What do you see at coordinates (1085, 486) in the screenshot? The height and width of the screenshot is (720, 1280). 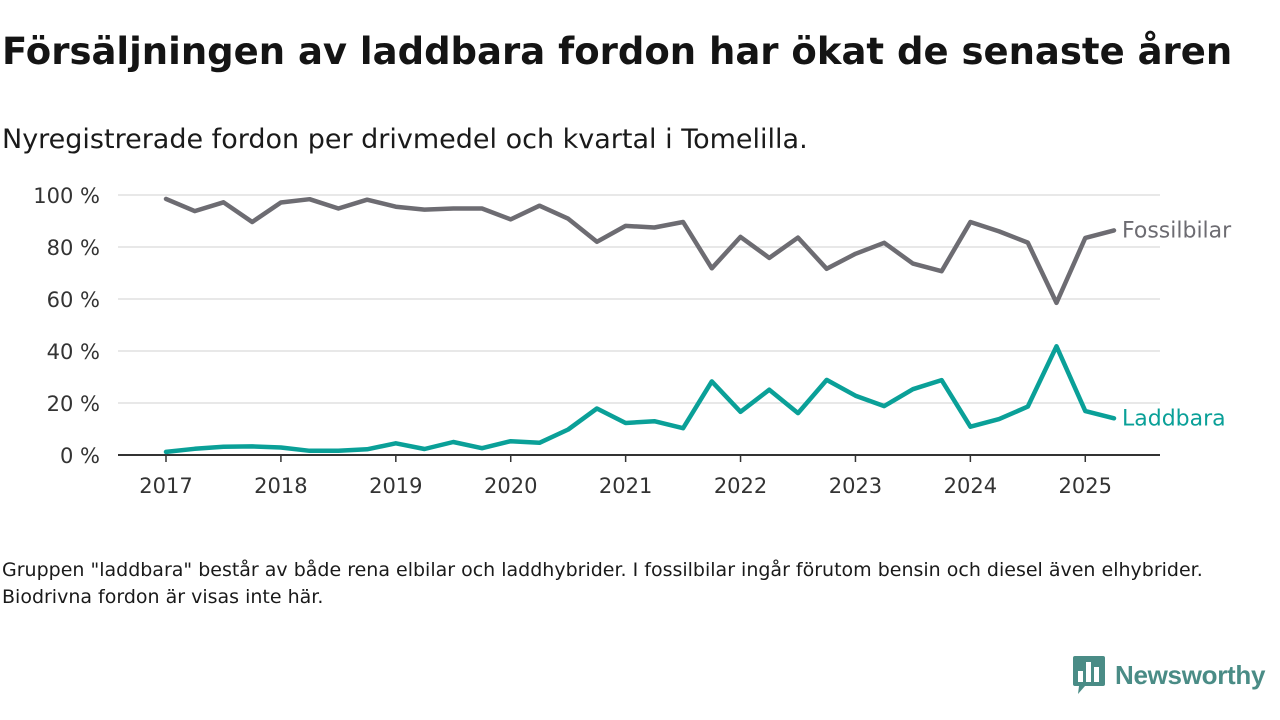 I see `x-tick-label: 2025` at bounding box center [1085, 486].